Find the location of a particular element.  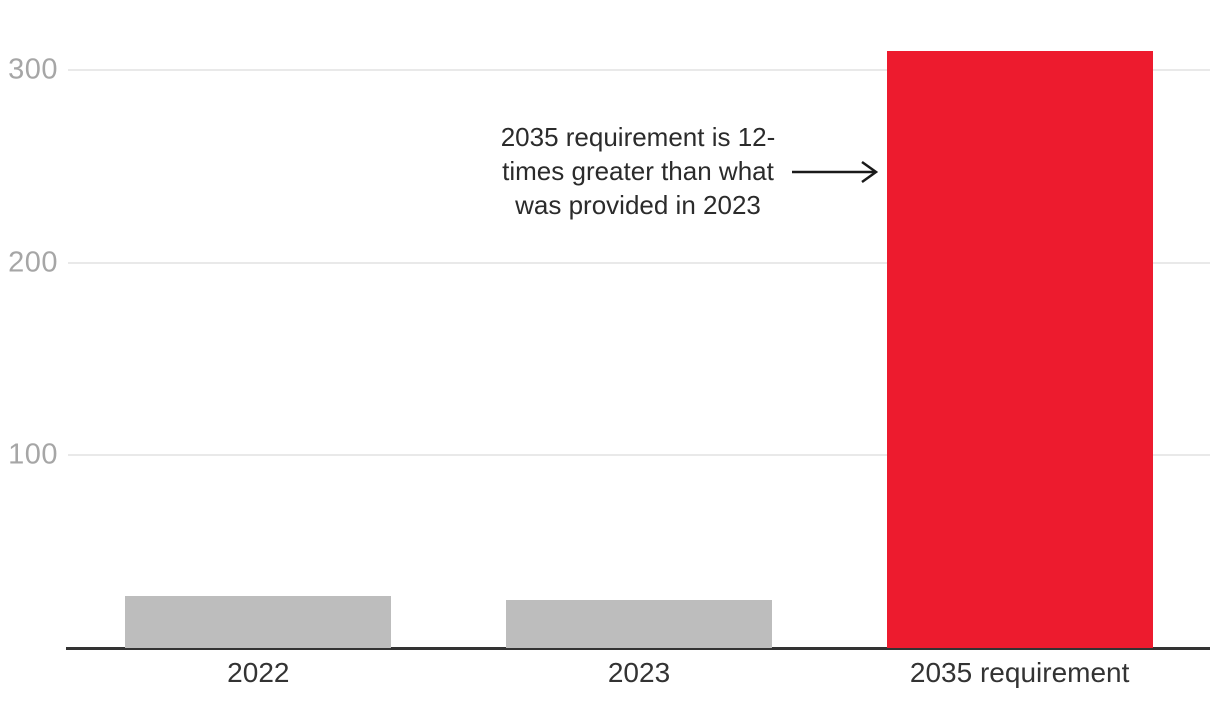

x-axis-label-2023: 2023 is located at coordinates (639, 672).